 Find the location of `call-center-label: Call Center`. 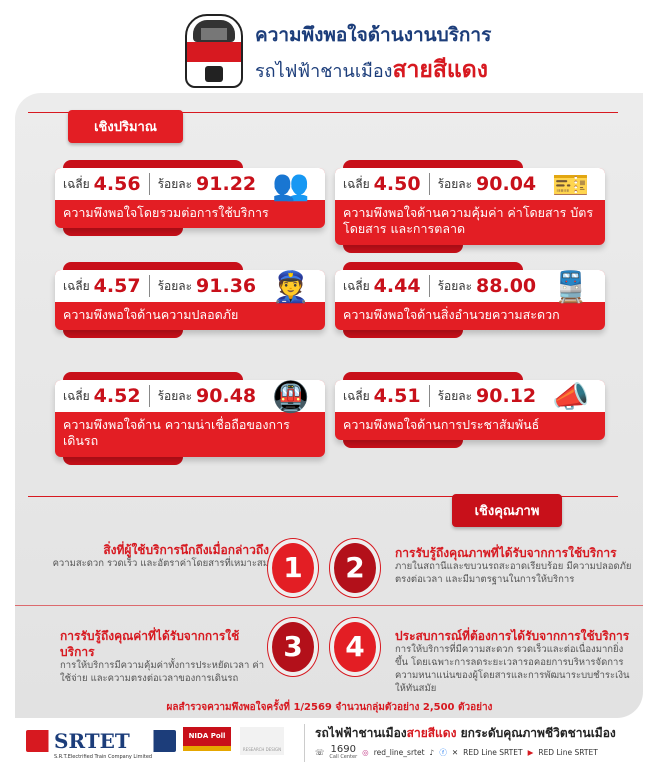

call-center-label: Call Center is located at coordinates (343, 757).